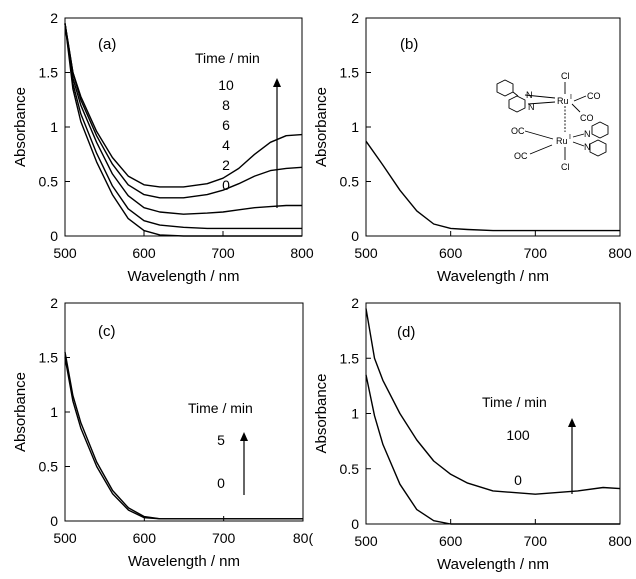  What do you see at coordinates (303, 538) in the screenshot?
I see `x-tick-label: 80(` at bounding box center [303, 538].